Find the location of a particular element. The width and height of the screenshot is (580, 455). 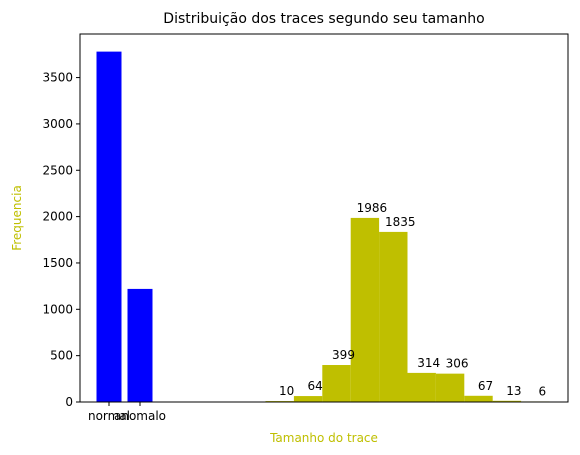

hist-bar-label-1: 64 is located at coordinates (314, 386).